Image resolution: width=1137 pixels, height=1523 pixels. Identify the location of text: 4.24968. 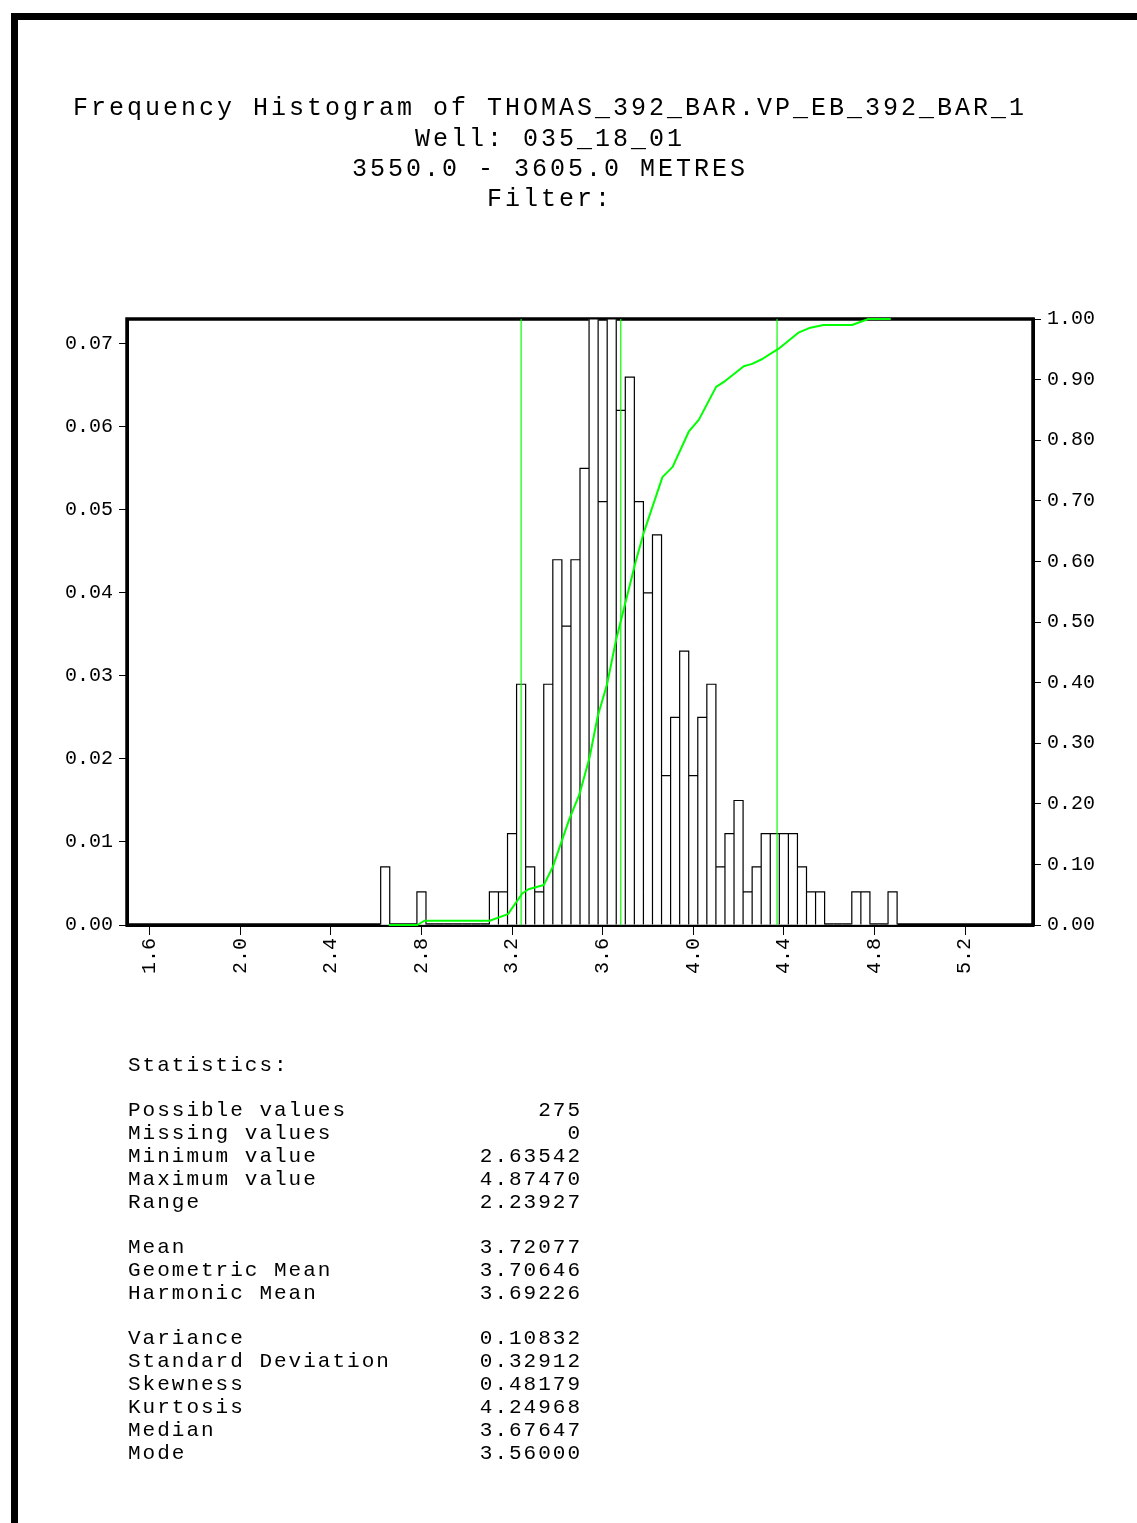
(530, 1407).